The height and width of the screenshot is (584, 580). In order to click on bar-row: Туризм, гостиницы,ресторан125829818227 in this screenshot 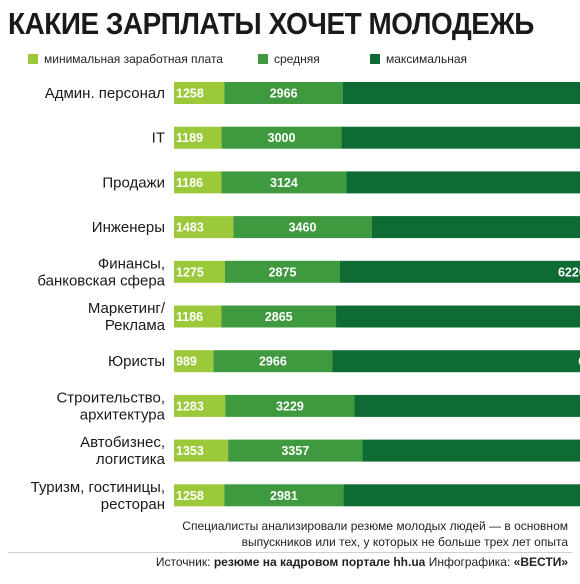, I will do `click(305, 496)`.